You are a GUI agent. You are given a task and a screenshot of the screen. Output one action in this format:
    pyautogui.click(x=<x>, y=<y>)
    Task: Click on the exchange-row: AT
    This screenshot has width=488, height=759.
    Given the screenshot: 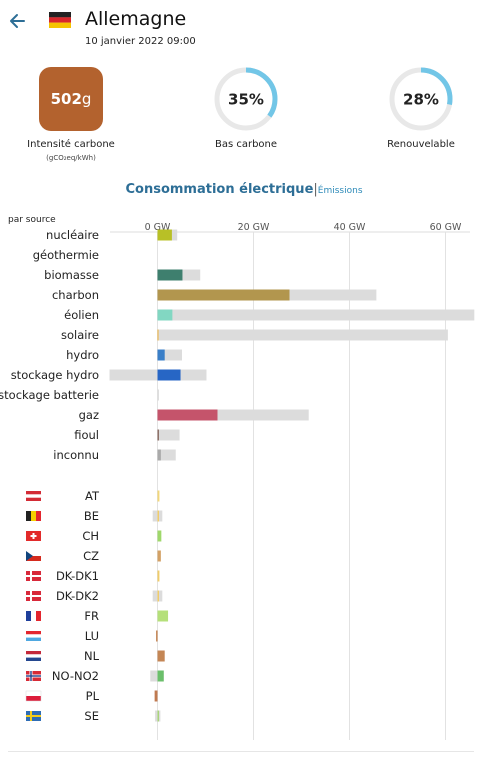 What is the action you would take?
    pyautogui.click(x=93, y=496)
    